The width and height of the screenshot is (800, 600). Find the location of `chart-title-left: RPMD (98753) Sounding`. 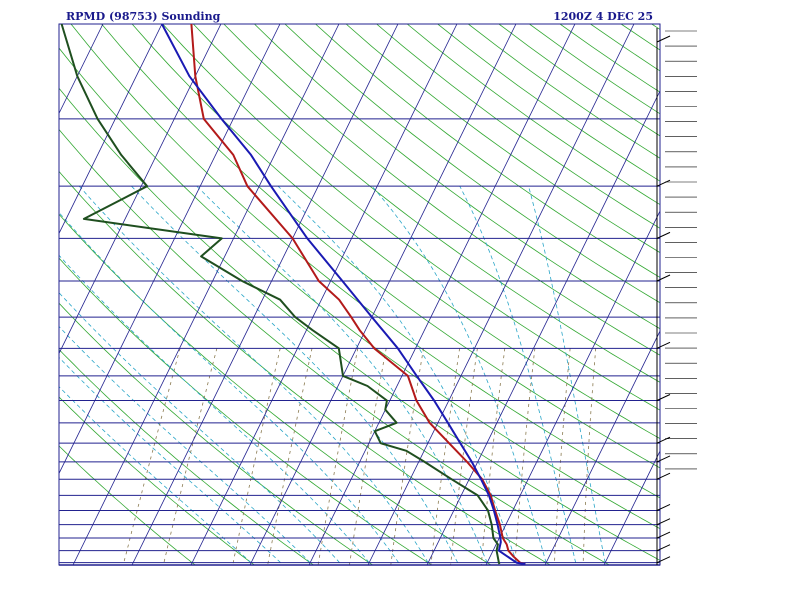

chart-title-left: RPMD (98753) Sounding is located at coordinates (143, 16).